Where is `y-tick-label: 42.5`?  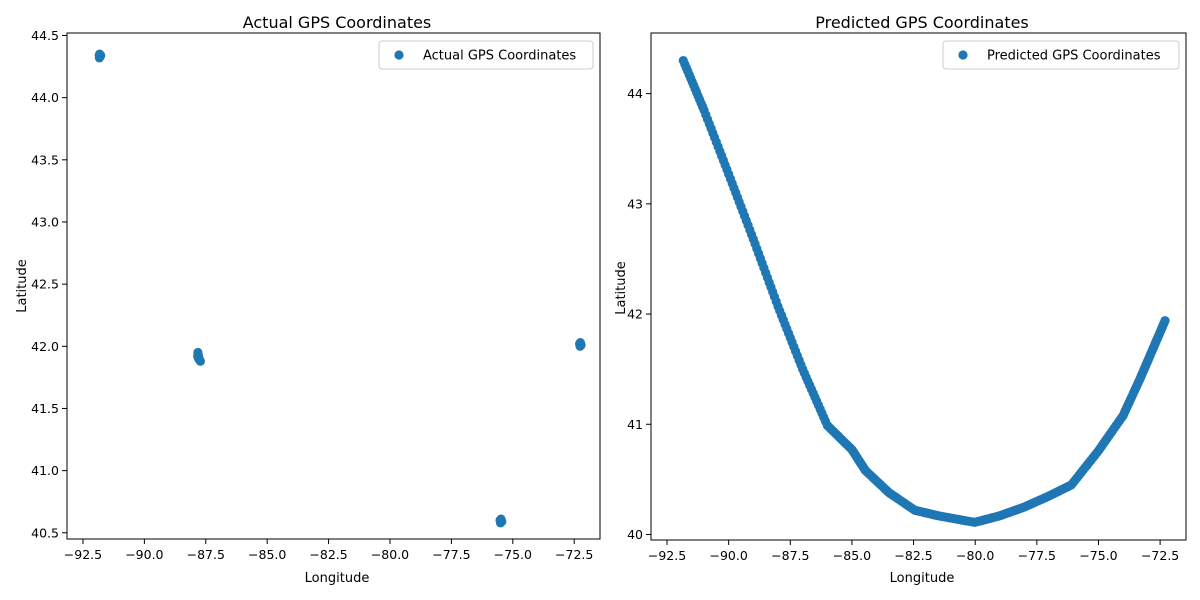
y-tick-label: 42.5 is located at coordinates (45, 284).